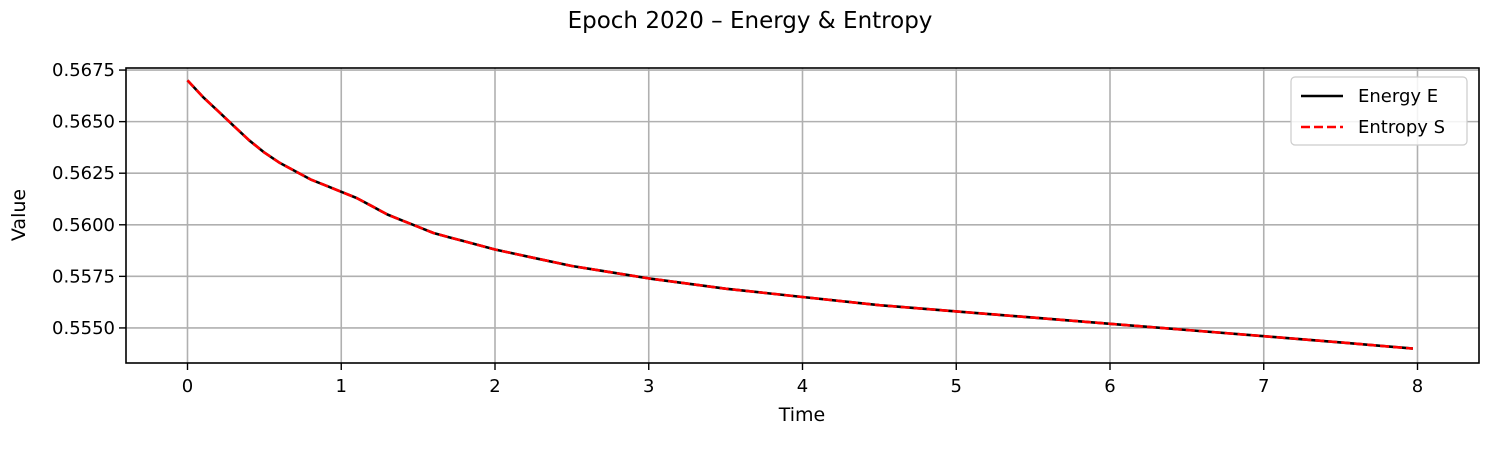 This screenshot has width=1500, height=450. Describe the element at coordinates (83, 276) in the screenshot. I see `y-tick-label: 0.5575` at that location.